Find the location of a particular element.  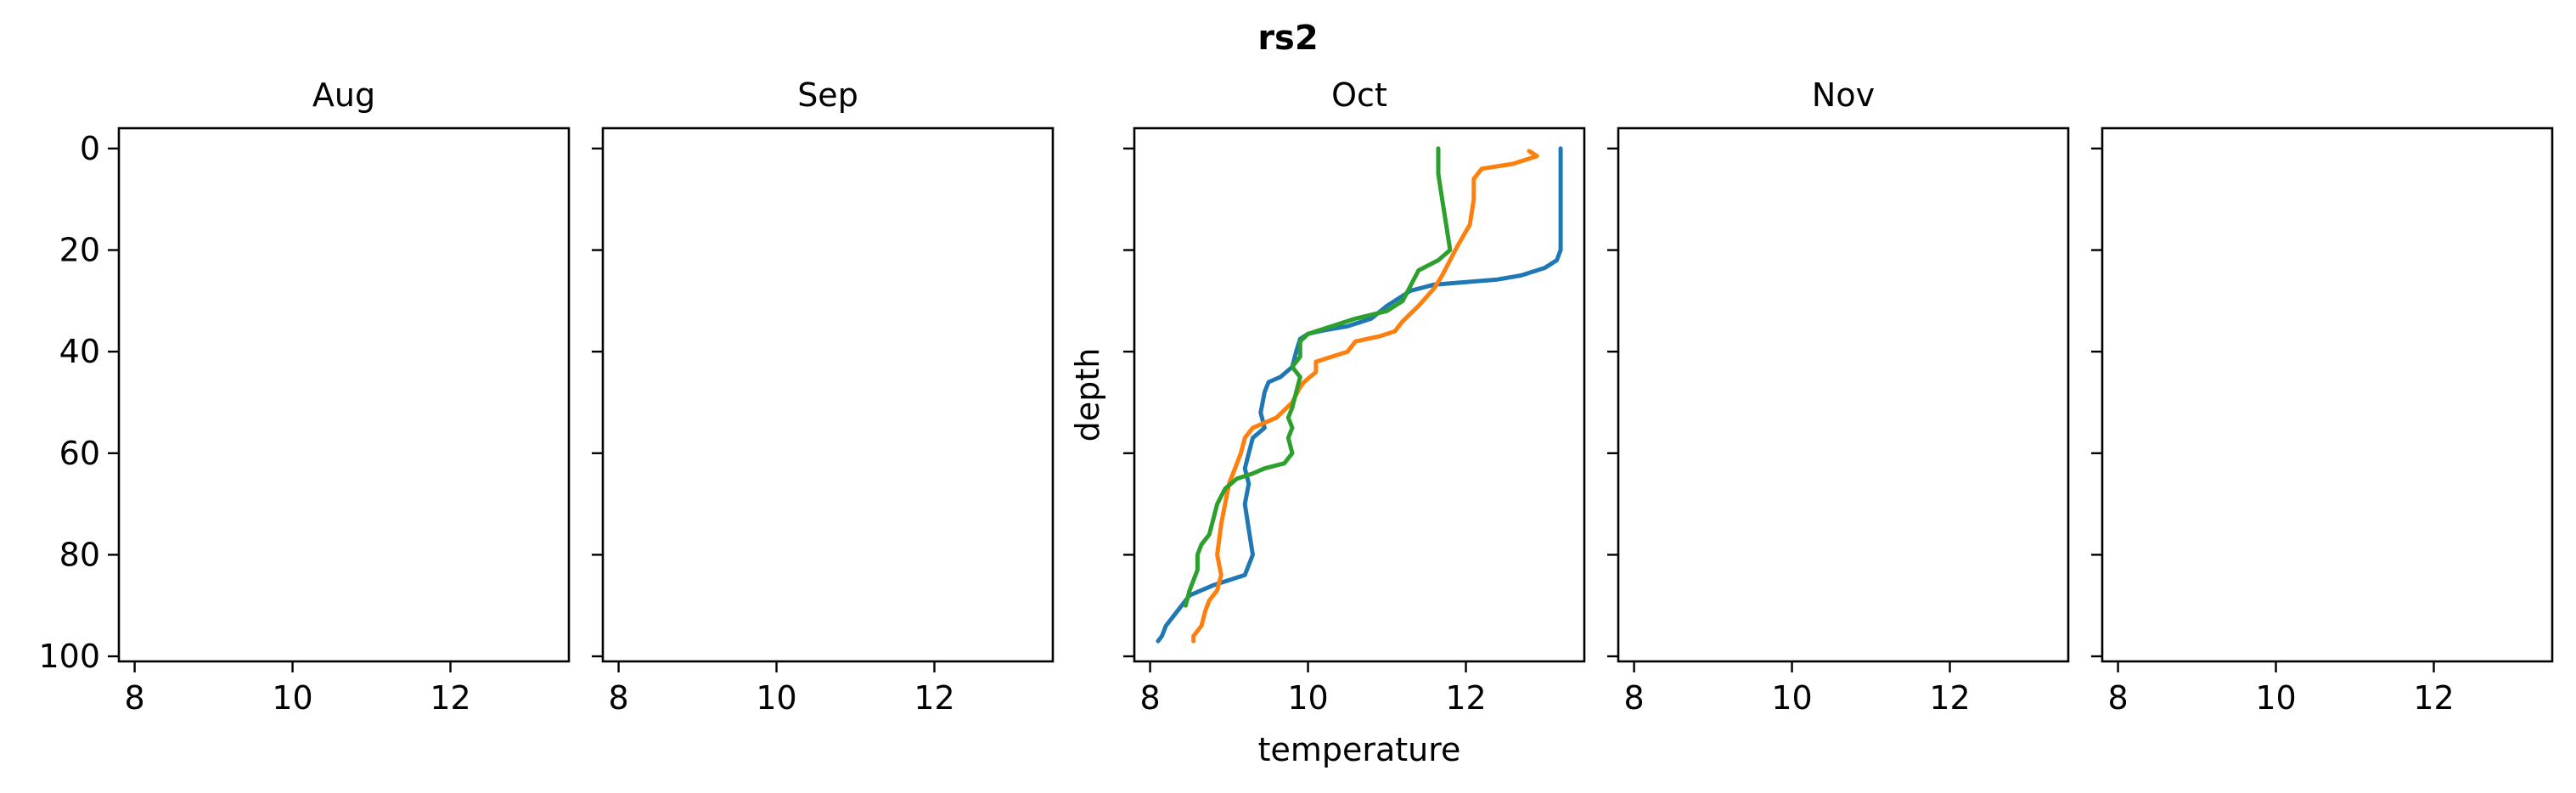

panel-title: Oct is located at coordinates (1359, 95).